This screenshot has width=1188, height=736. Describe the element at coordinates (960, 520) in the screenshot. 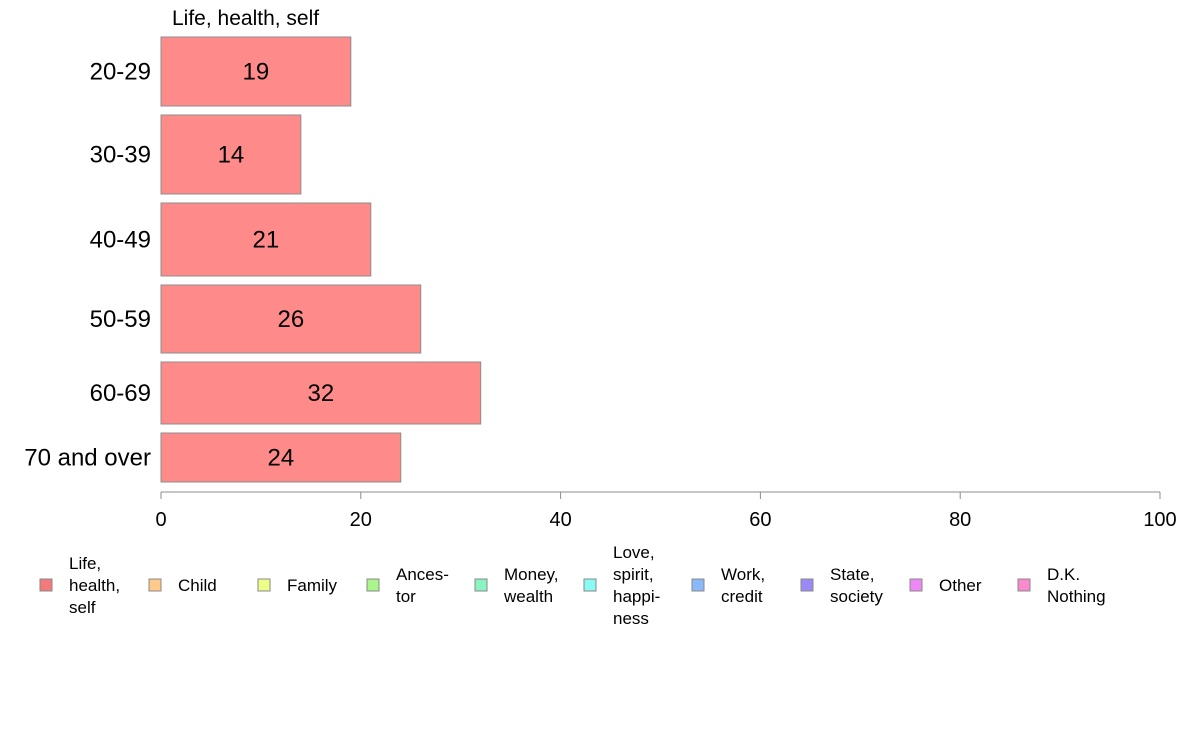

I see `x-tick-label: 80` at that location.